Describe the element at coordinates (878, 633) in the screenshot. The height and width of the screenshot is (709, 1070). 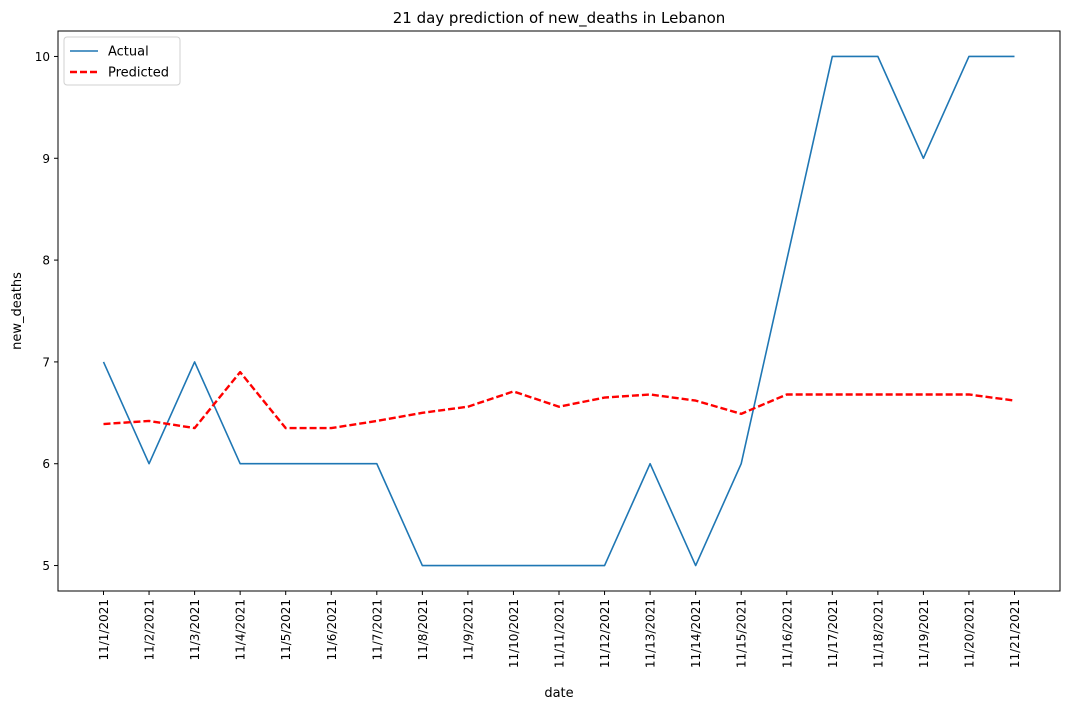
I see `x-tick-label: 11/18/2021` at that location.